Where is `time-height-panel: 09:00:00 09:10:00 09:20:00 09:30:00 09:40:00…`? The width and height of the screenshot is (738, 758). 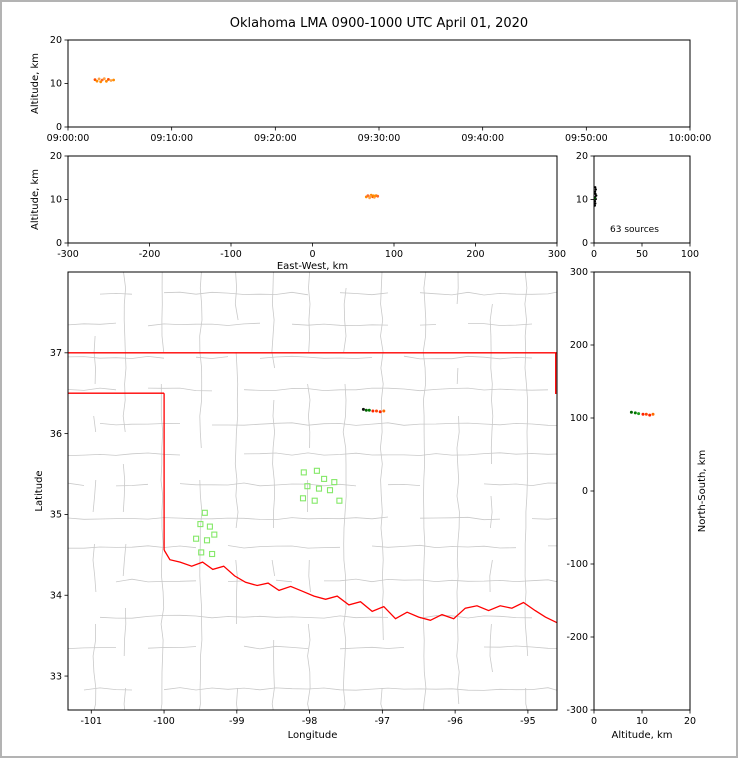 time-height-panel: 09:00:00 09:10:00 09:20:00 09:30:00 09:40:00… is located at coordinates (370, 89).